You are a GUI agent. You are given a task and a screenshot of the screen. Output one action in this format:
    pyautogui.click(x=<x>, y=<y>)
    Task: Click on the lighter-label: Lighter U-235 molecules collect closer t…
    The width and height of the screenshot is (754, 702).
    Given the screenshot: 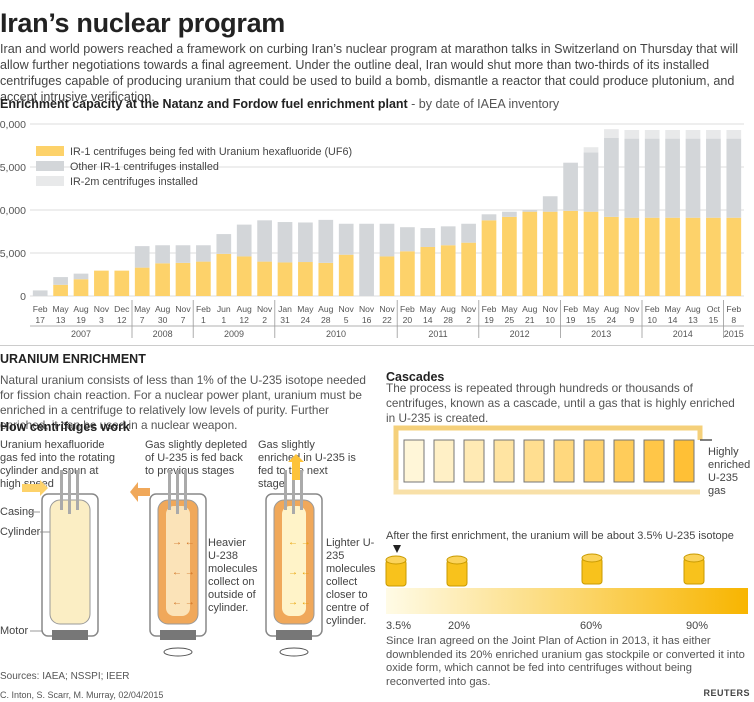 What is the action you would take?
    pyautogui.click(x=351, y=582)
    